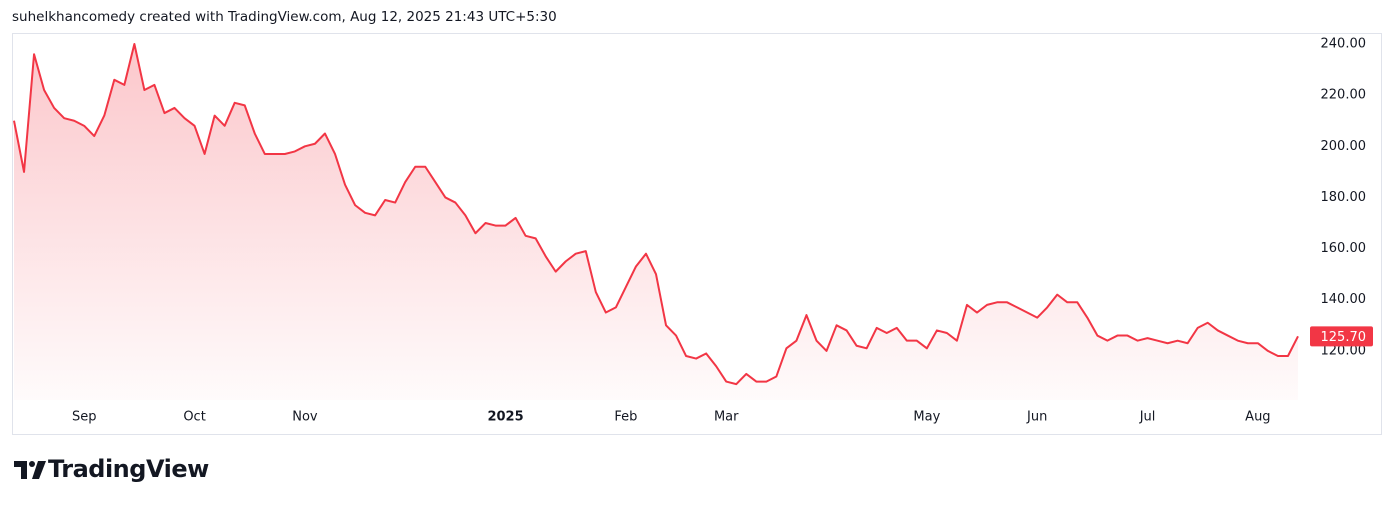 The height and width of the screenshot is (509, 1394). Describe the element at coordinates (625, 417) in the screenshot. I see `x-tick-label: Feb` at that location.